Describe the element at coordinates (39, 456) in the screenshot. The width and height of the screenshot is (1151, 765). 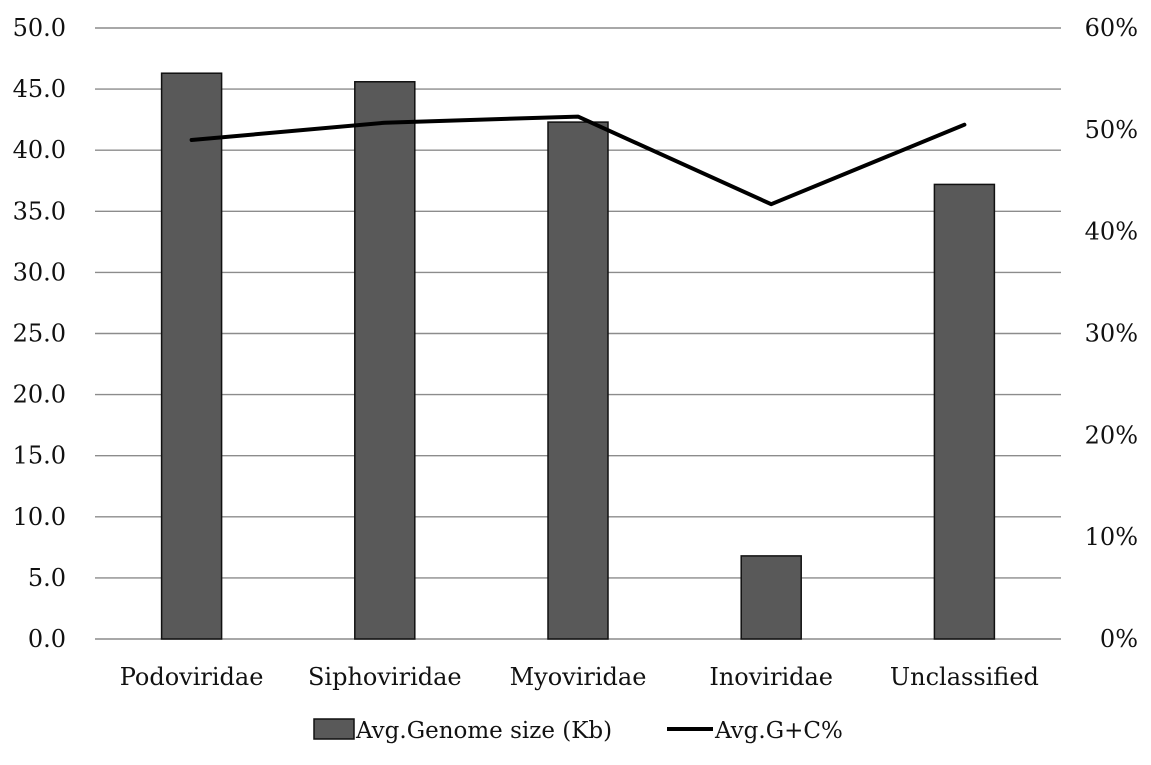
I see `left-axis-tick-label: 15.0` at that location.